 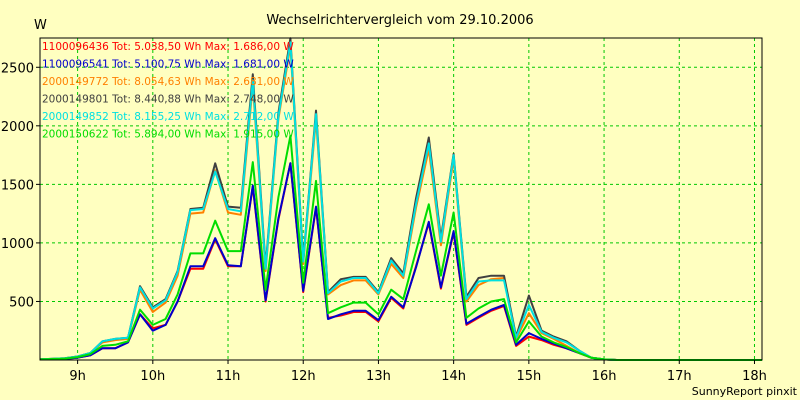 I want to click on x-tick-label: 10h, so click(x=152, y=376).